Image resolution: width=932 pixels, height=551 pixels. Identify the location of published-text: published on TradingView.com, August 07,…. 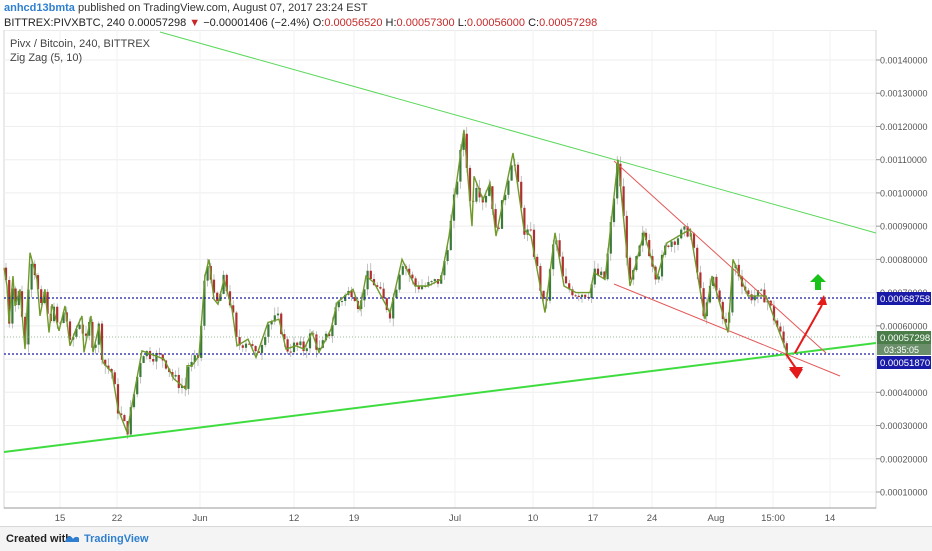
(222, 8).